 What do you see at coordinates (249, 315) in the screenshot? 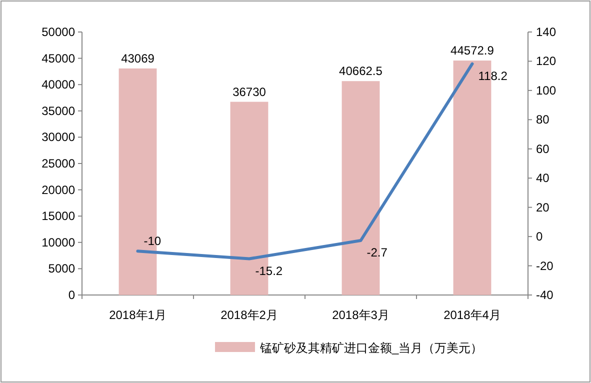
I see `x-tick-label: 2018年2月` at bounding box center [249, 315].